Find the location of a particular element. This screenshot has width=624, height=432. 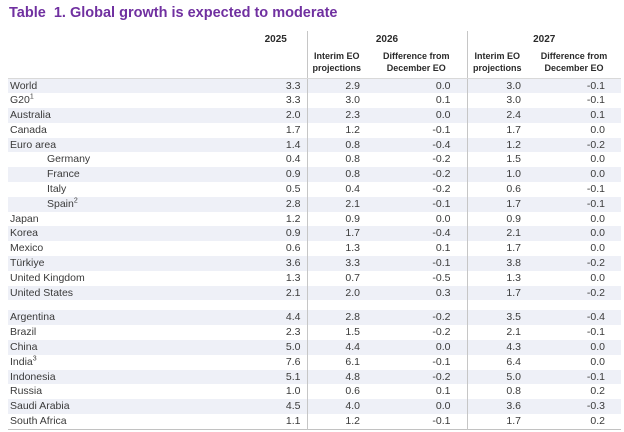

country-label: Russia is located at coordinates (26, 391).